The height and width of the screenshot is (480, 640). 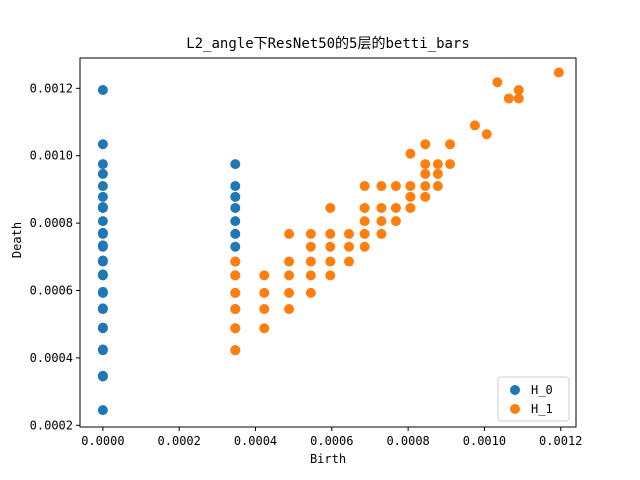 What do you see at coordinates (560, 441) in the screenshot?
I see `x-tick-label: 0.0012` at bounding box center [560, 441].